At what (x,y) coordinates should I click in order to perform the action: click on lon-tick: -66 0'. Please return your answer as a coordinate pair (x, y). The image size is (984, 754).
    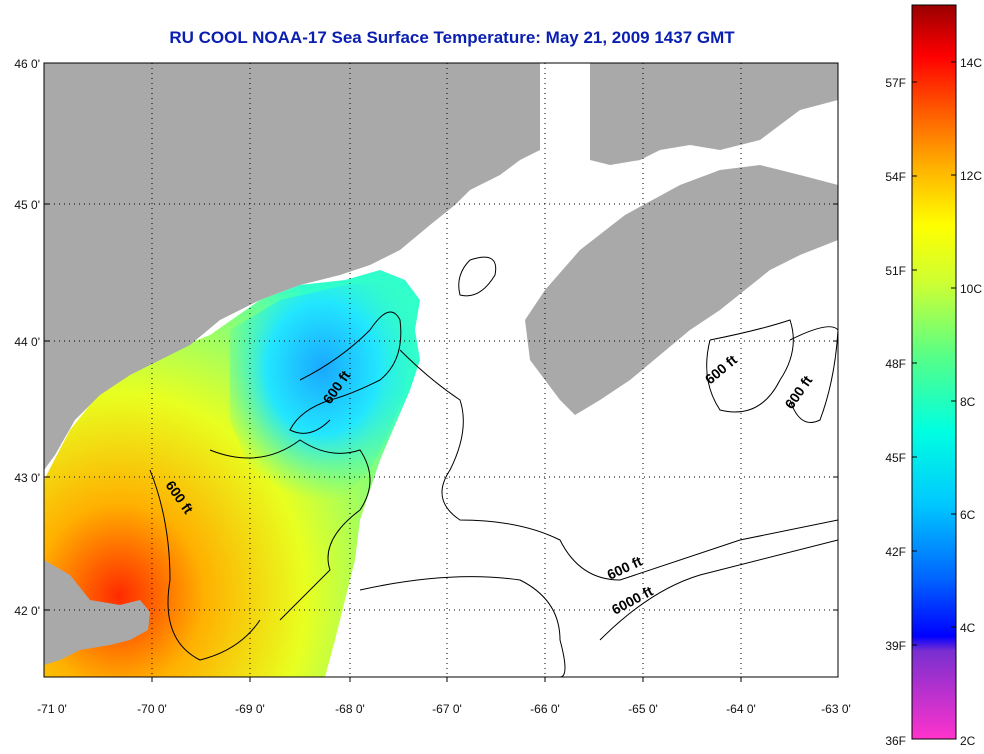
    Looking at the image, I should click on (545, 709).